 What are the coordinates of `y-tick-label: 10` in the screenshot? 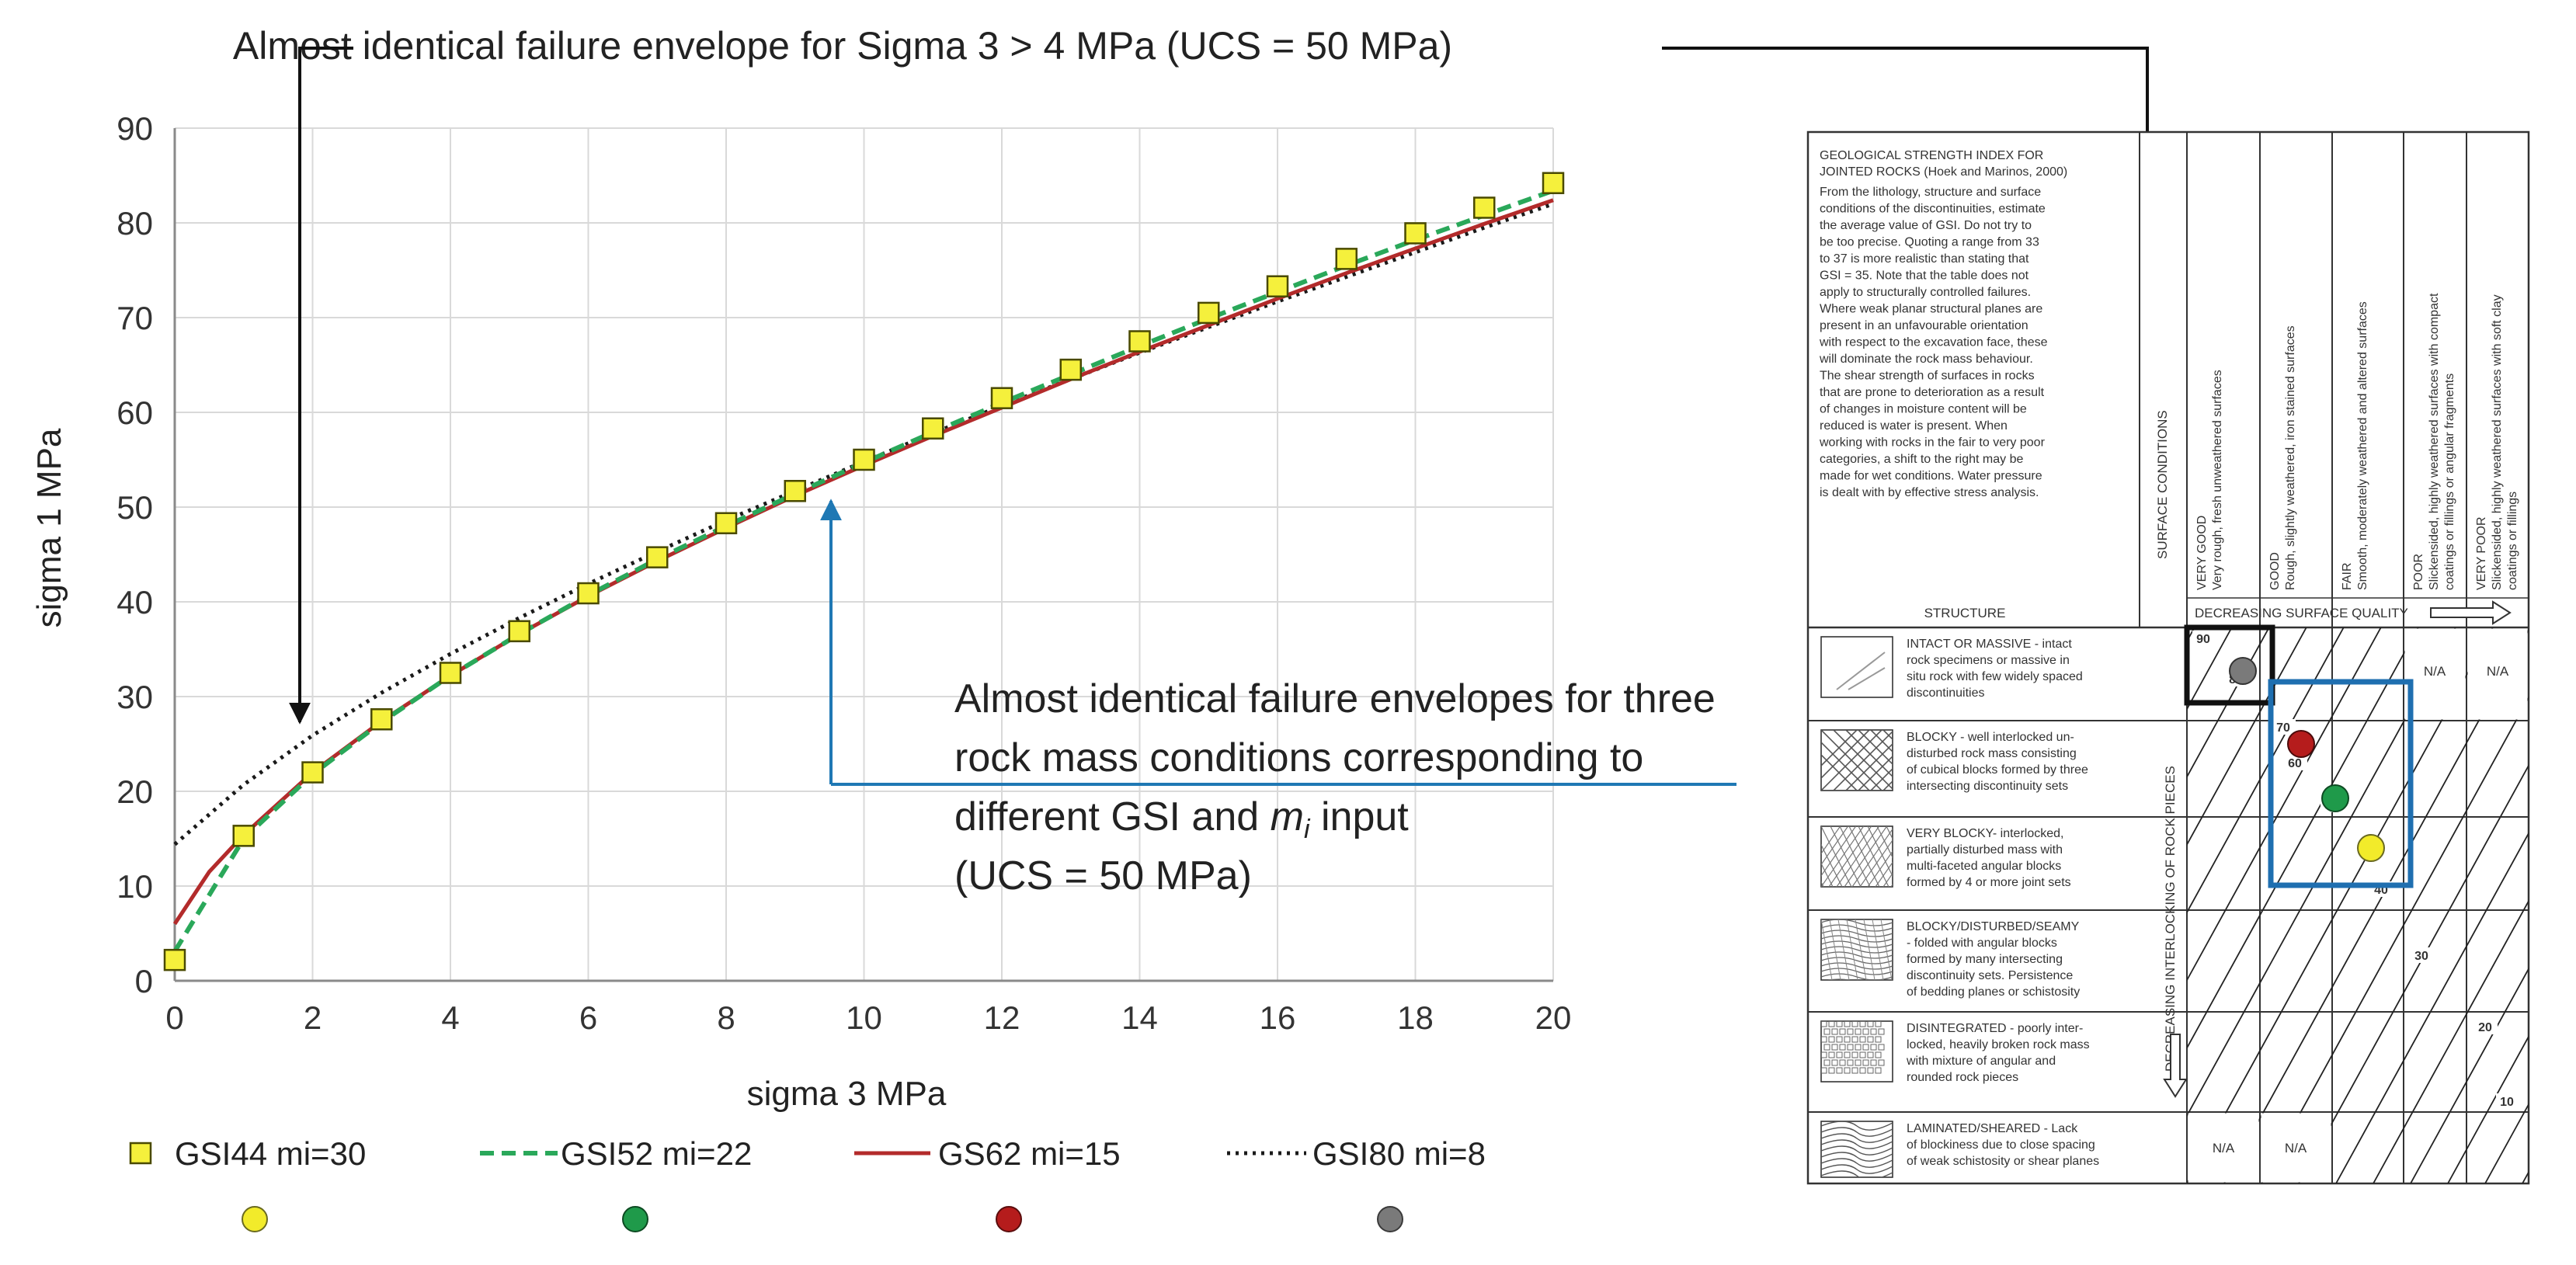 It's located at (134, 886).